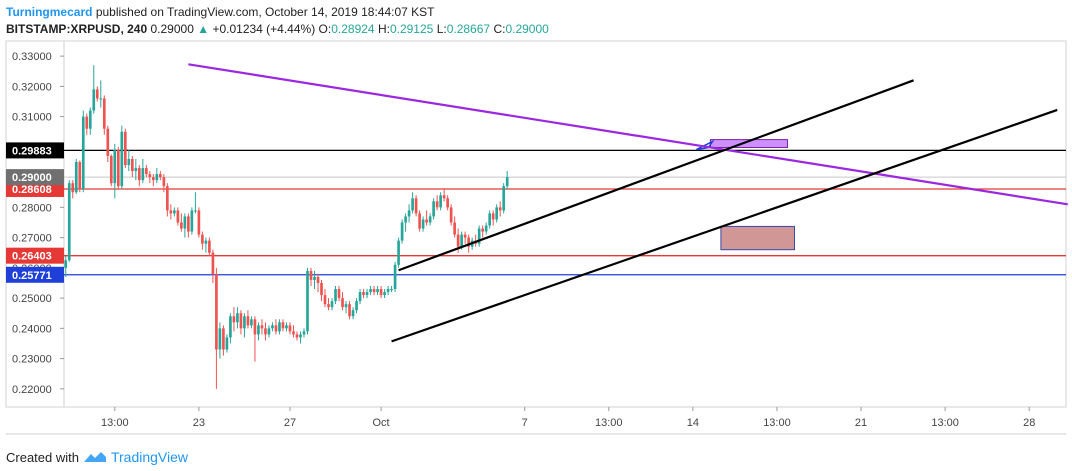 Image resolution: width=1072 pixels, height=471 pixels. Describe the element at coordinates (32, 208) in the screenshot. I see `y-tick-label: 0.28000` at that location.